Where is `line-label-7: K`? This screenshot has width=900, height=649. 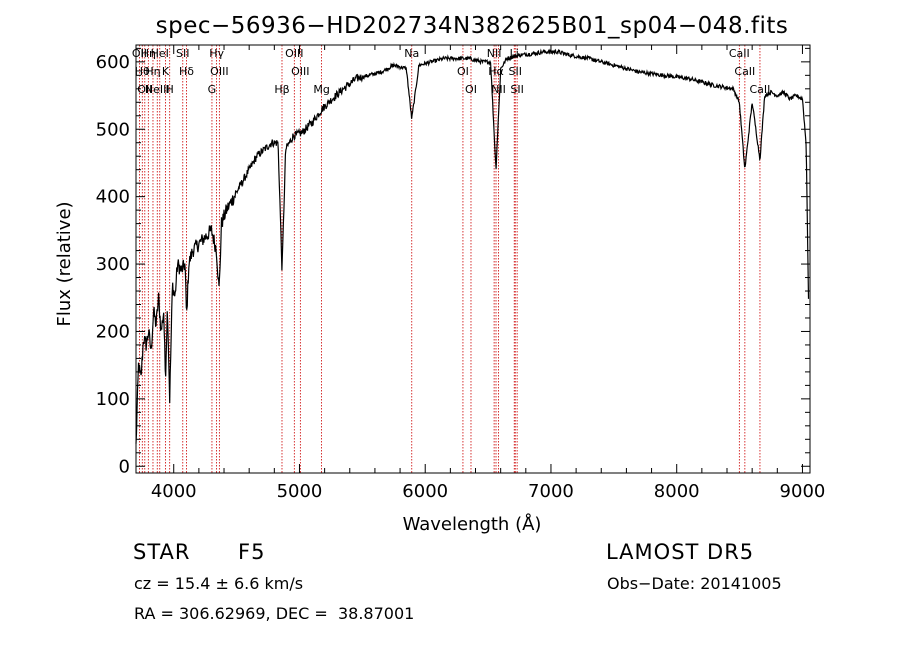 line-label-7: K is located at coordinates (166, 71).